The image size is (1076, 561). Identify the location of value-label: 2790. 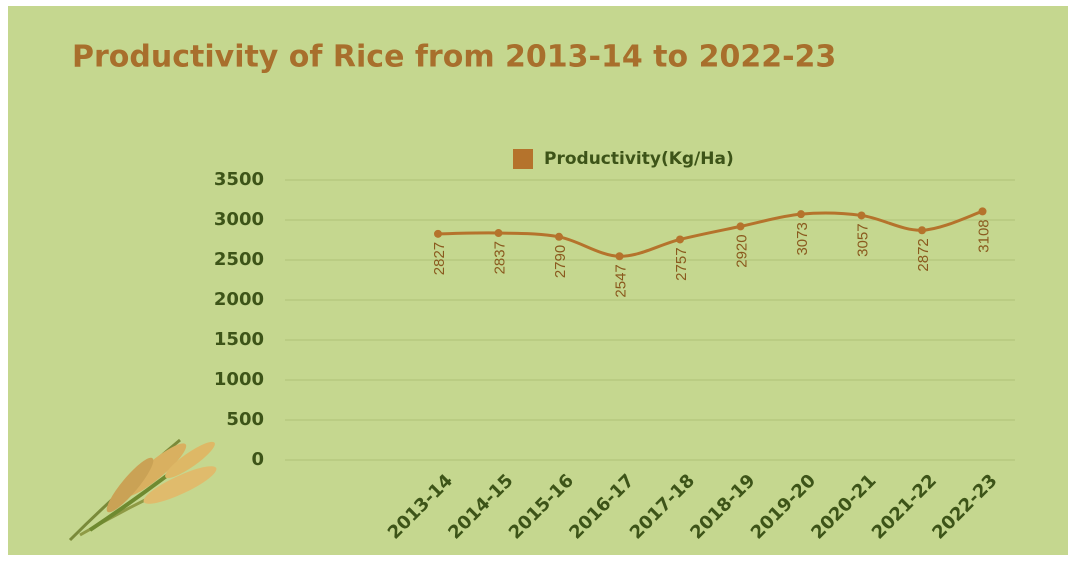
(560, 261).